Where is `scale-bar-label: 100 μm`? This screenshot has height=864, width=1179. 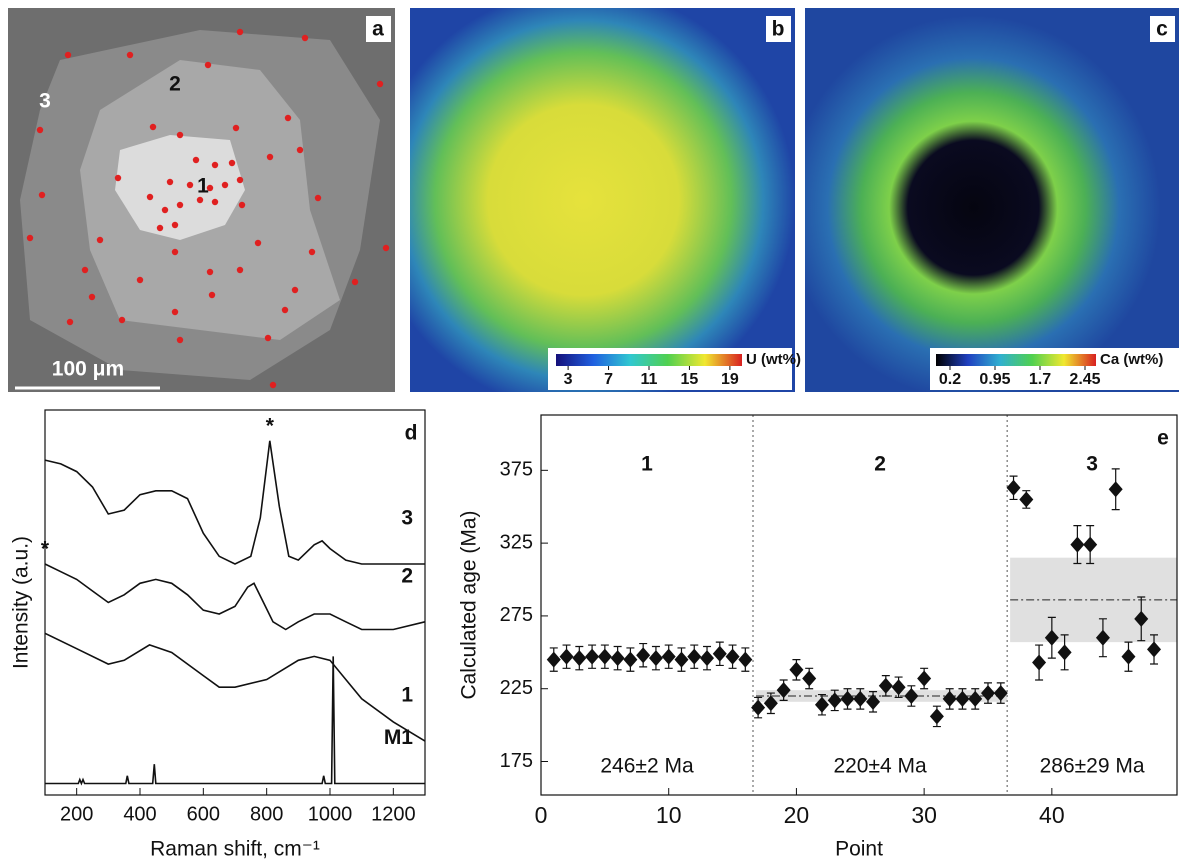 scale-bar-label: 100 μm is located at coordinates (88, 369).